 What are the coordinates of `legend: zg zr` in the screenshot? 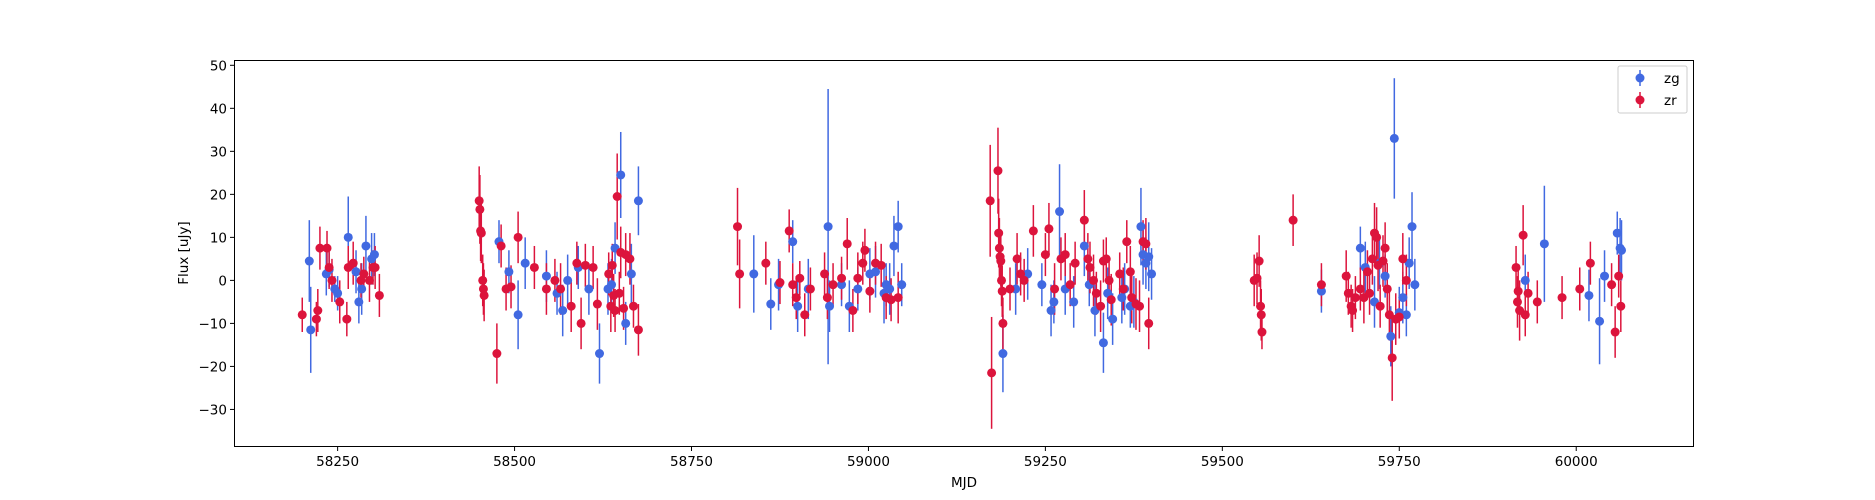 It's located at (1652, 89).